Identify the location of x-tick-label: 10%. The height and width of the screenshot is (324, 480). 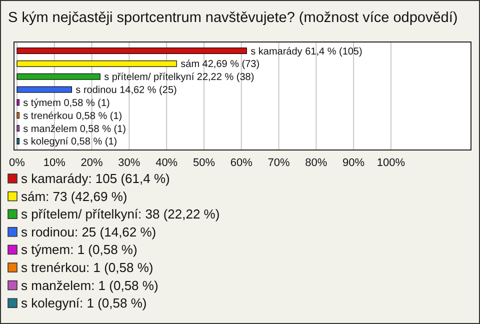
(54, 162).